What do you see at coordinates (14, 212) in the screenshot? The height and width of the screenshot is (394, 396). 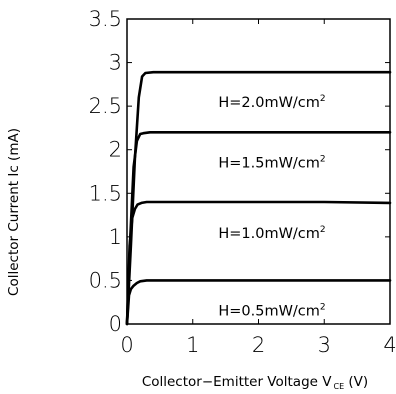 I see `y-axis-label: Collector Current Ic (mA)` at bounding box center [14, 212].